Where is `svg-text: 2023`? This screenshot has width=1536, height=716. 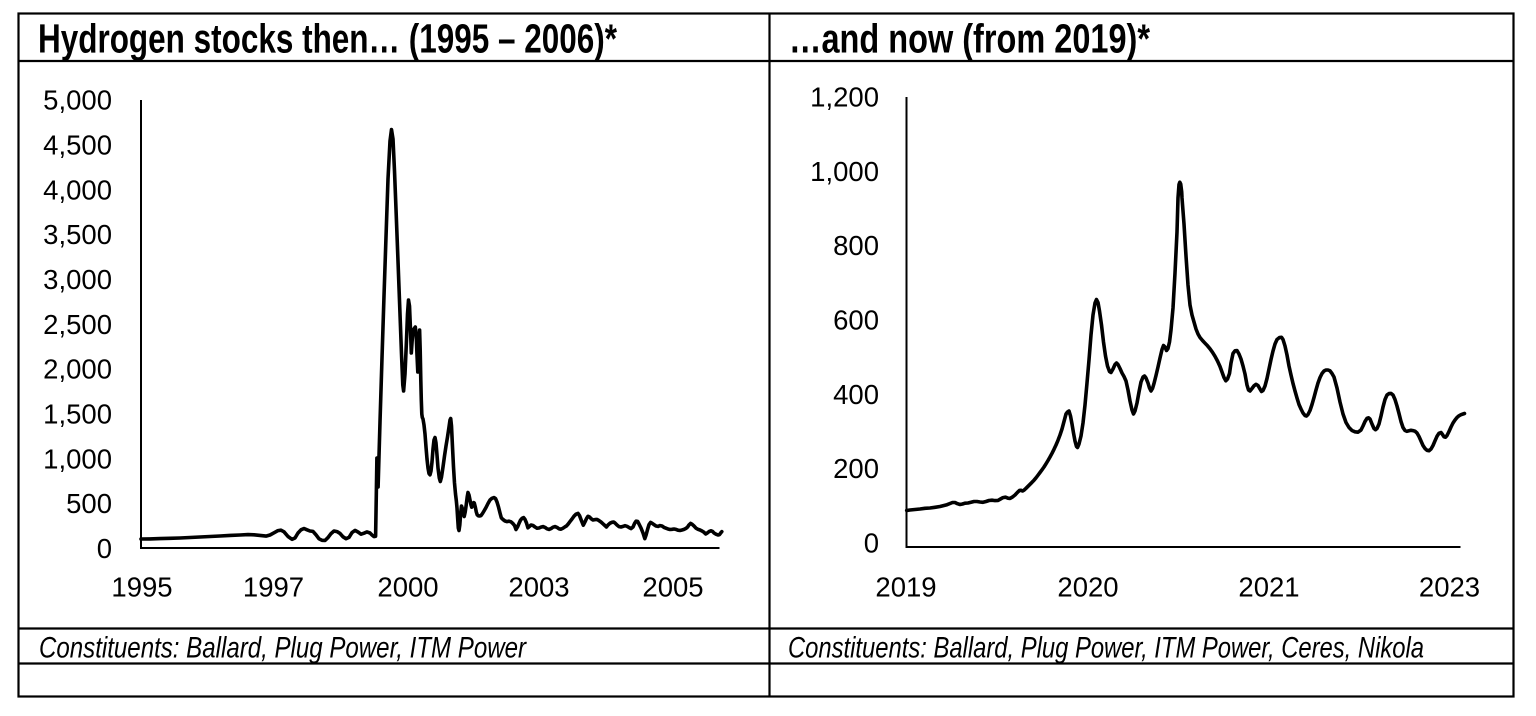 svg-text: 2023 is located at coordinates (1449, 587).